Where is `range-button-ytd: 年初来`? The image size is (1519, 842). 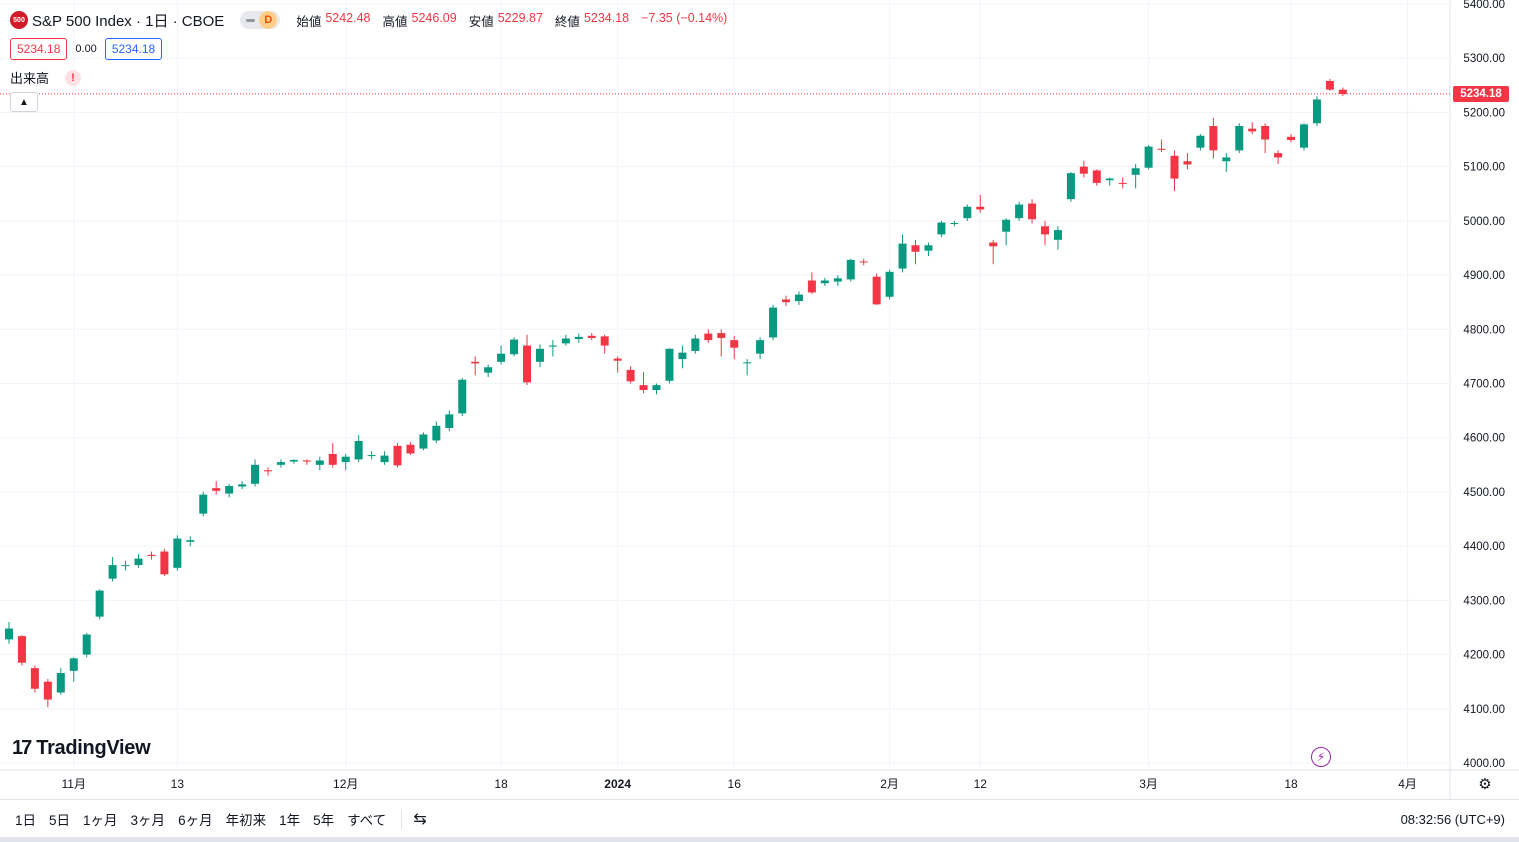
range-button-ytd: 年初来 is located at coordinates (246, 820).